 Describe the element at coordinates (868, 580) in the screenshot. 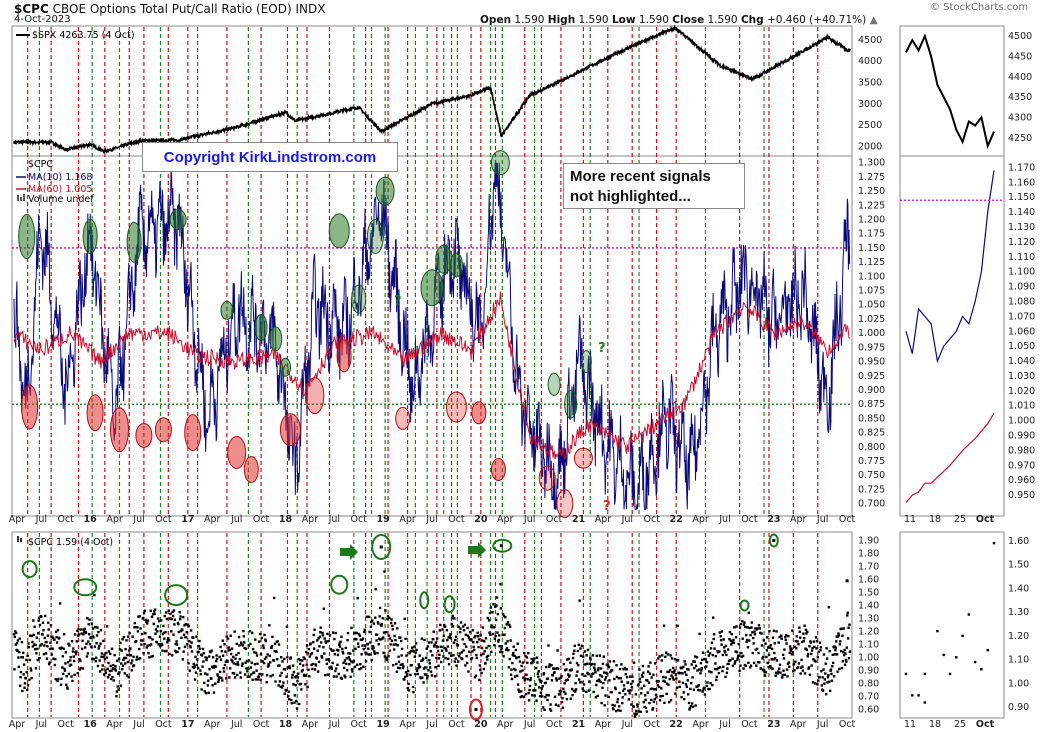

I see `cpc-y-tick: 1.60` at that location.